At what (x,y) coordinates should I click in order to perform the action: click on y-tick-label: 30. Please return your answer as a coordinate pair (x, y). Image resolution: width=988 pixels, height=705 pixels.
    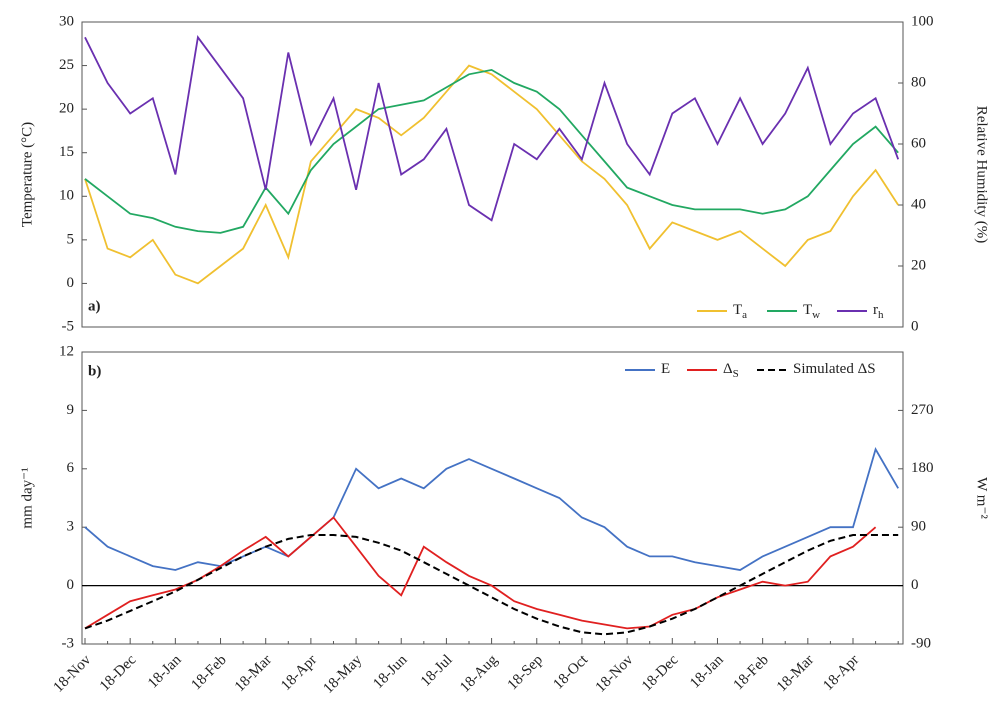
    Looking at the image, I should click on (66, 21).